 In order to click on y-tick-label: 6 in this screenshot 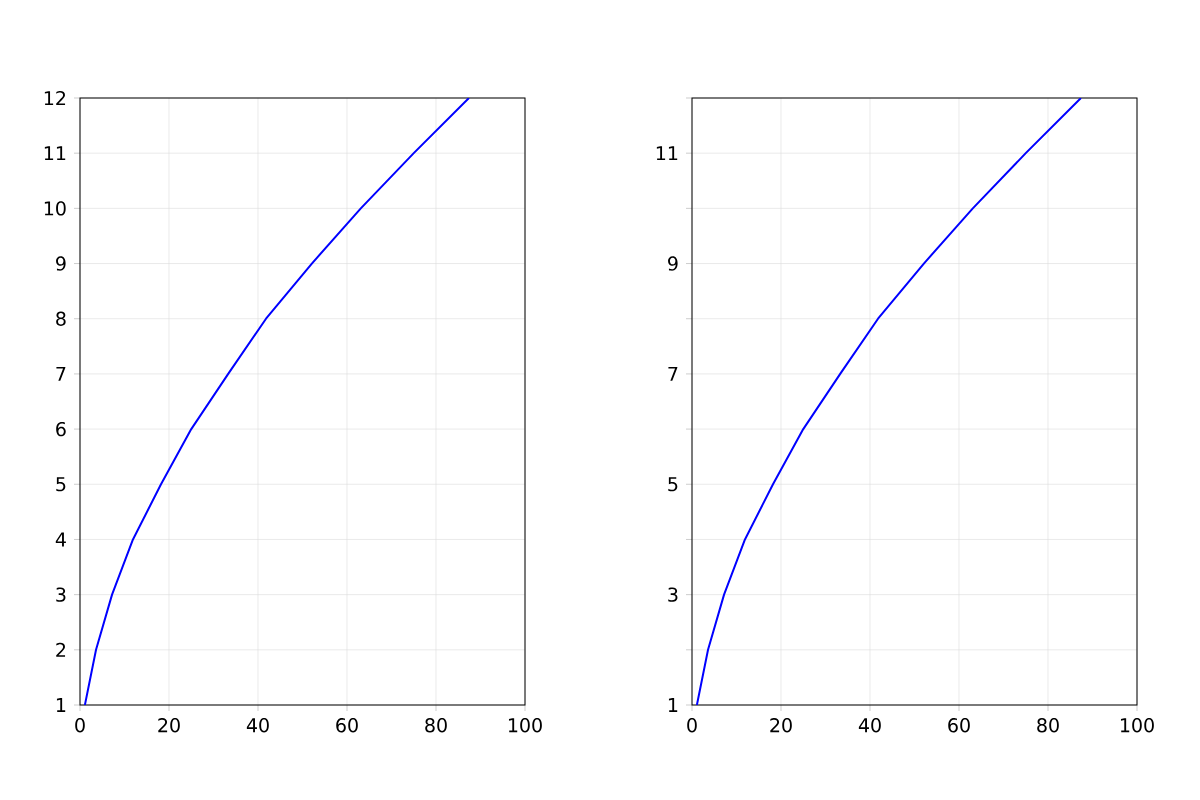, I will do `click(61, 429)`.